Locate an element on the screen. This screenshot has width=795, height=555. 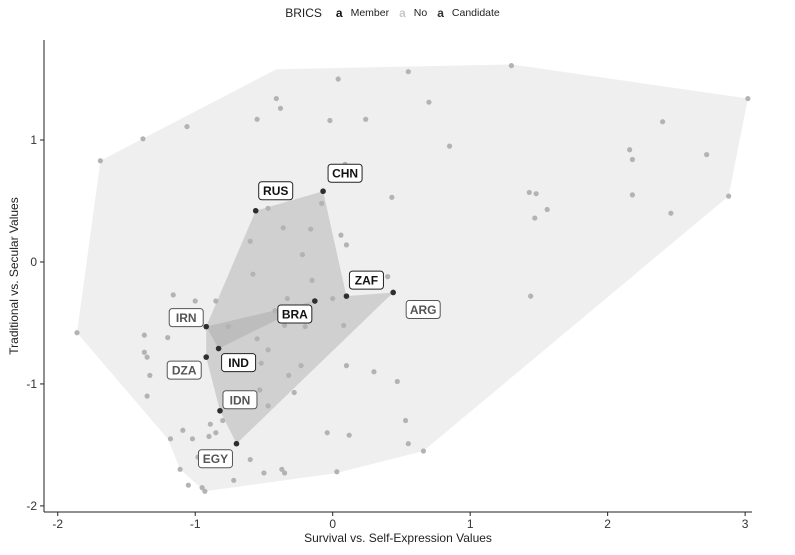
legend-key-no: a is located at coordinates (402, 13).